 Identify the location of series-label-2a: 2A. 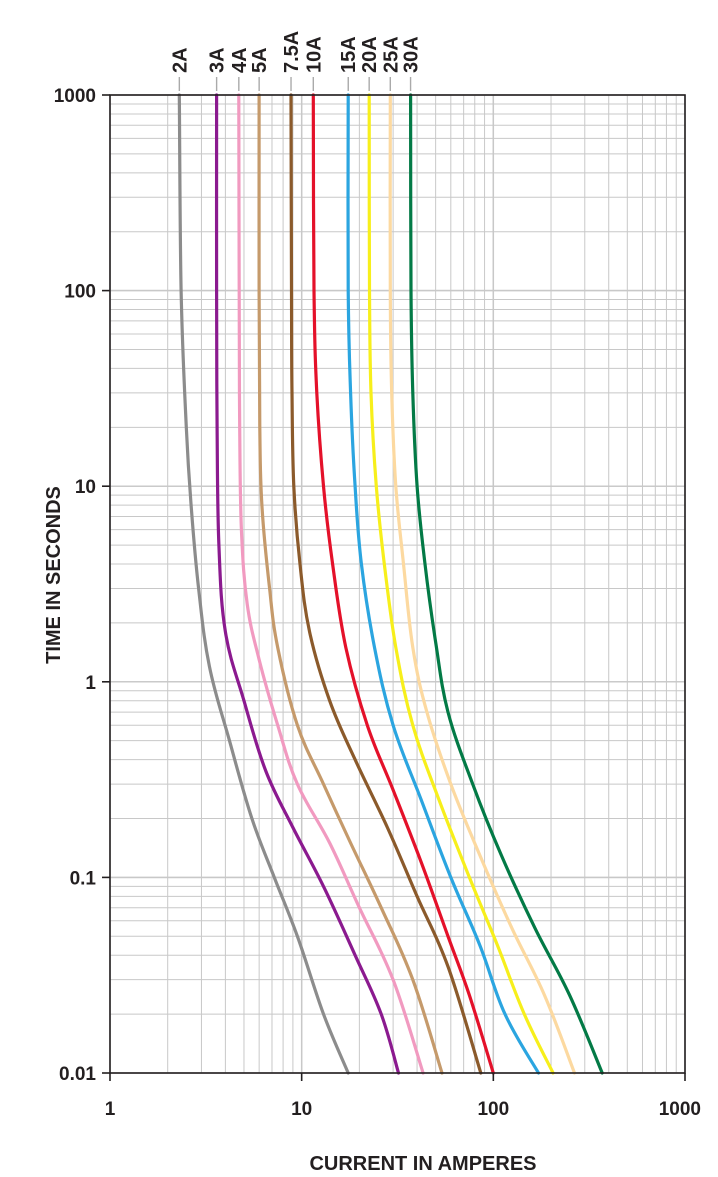
(180, 60).